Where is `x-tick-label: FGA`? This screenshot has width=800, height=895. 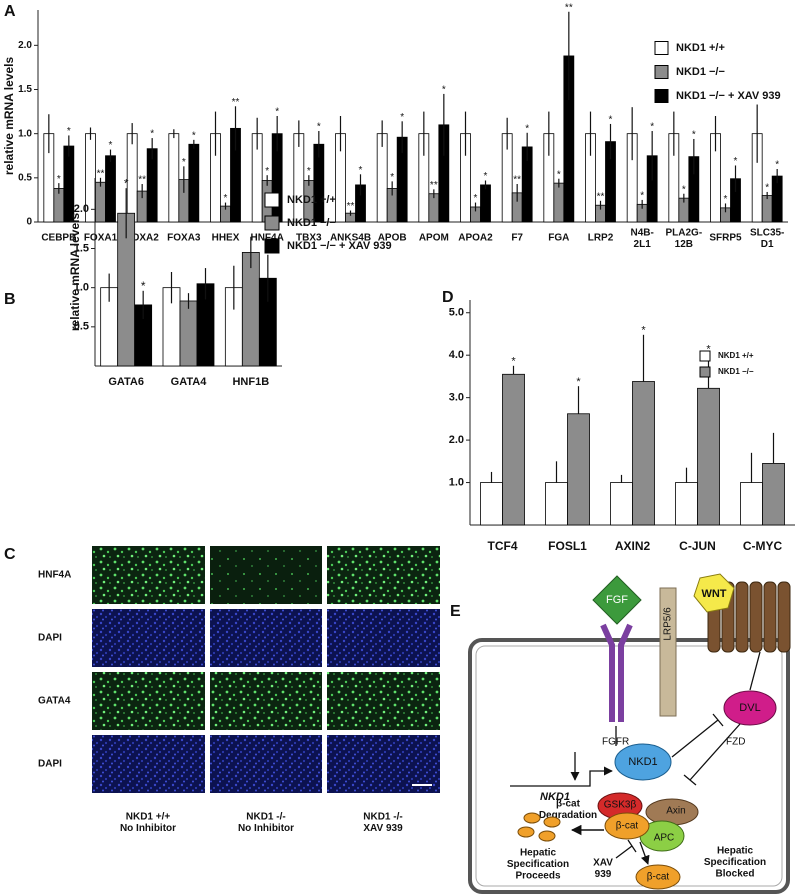 x-tick-label: FGA is located at coordinates (558, 238).